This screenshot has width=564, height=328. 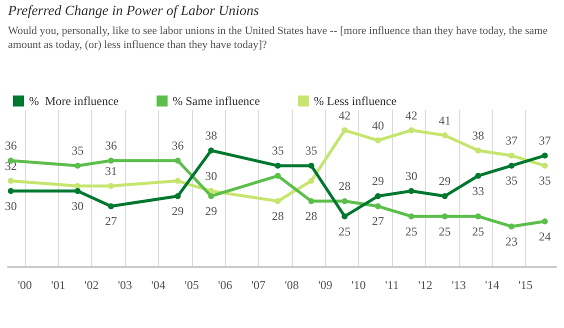 I want to click on chart-title: Preferred Change in Power of Labor Unions, so click(x=133, y=12).